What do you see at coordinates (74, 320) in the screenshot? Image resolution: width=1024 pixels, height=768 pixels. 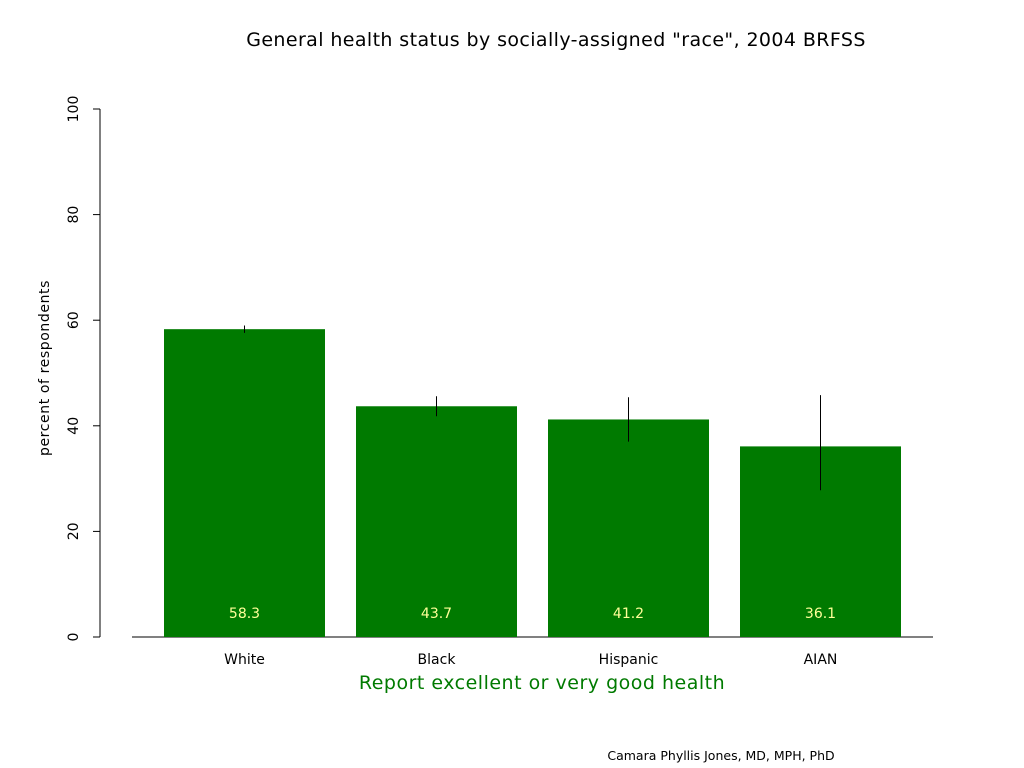 I see `y-tick-label: 60` at bounding box center [74, 320].